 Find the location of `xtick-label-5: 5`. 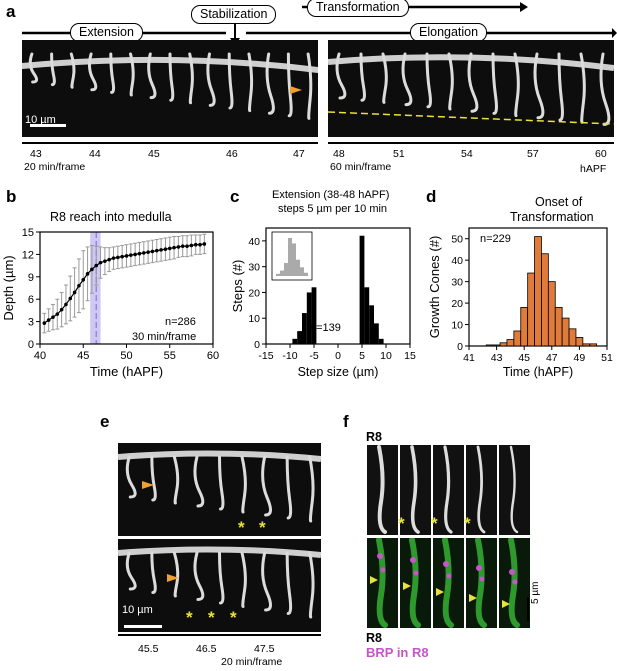

xtick-label-5: 5 is located at coordinates (362, 356).